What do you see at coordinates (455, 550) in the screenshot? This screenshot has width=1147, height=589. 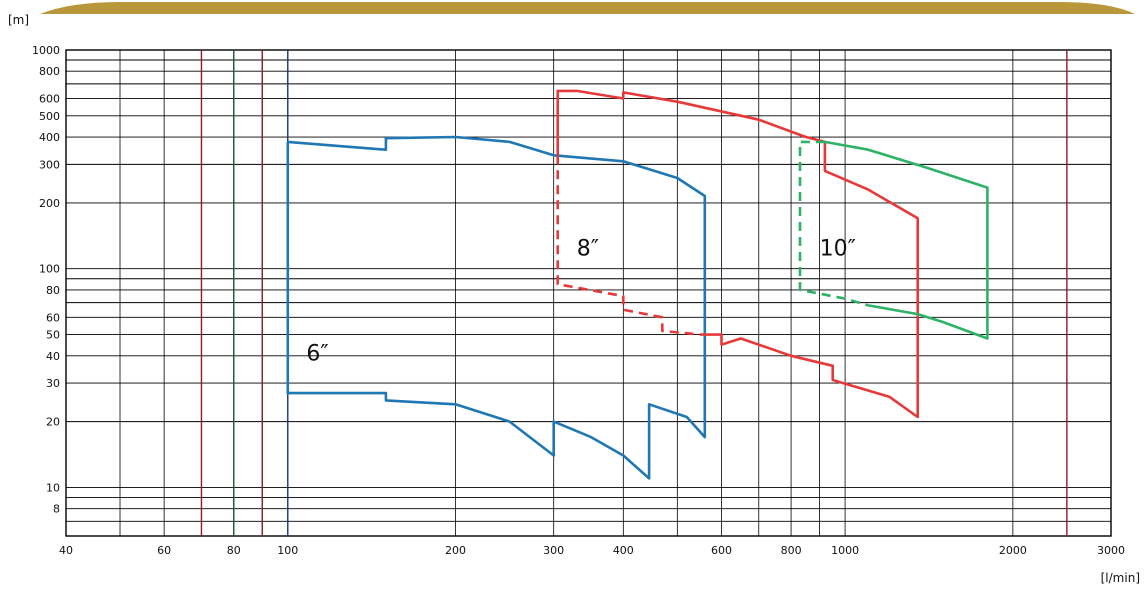 I see `x-tick-label: 200` at bounding box center [455, 550].